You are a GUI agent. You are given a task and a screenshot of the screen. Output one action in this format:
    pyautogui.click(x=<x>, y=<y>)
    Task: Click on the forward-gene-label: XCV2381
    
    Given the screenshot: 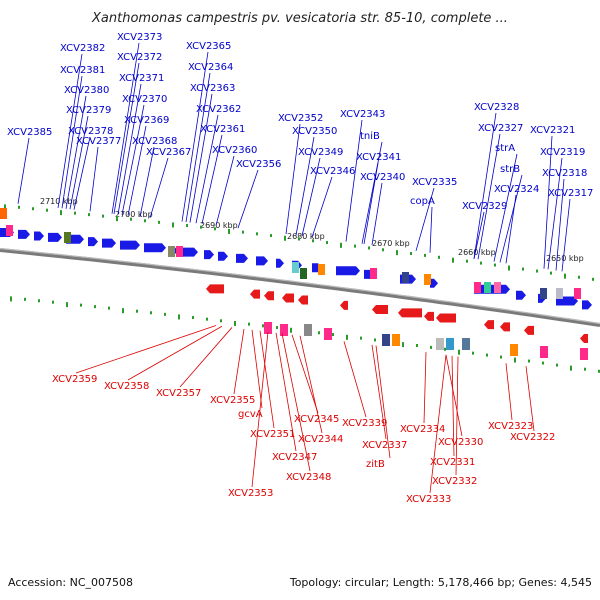 What is the action you would take?
    pyautogui.click(x=82, y=70)
    